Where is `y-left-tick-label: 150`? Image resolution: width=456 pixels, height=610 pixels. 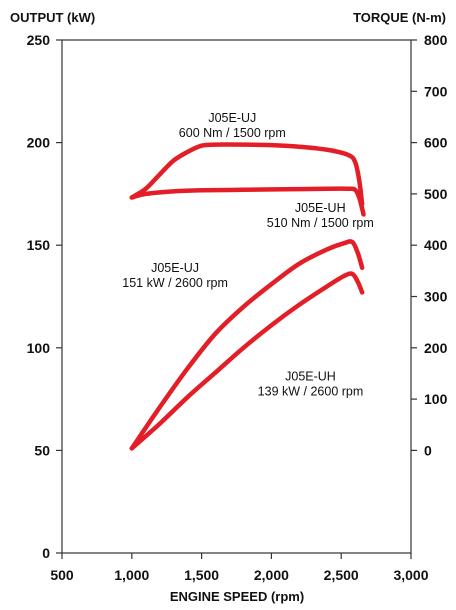
y-left-tick-label: 150 is located at coordinates (39, 245).